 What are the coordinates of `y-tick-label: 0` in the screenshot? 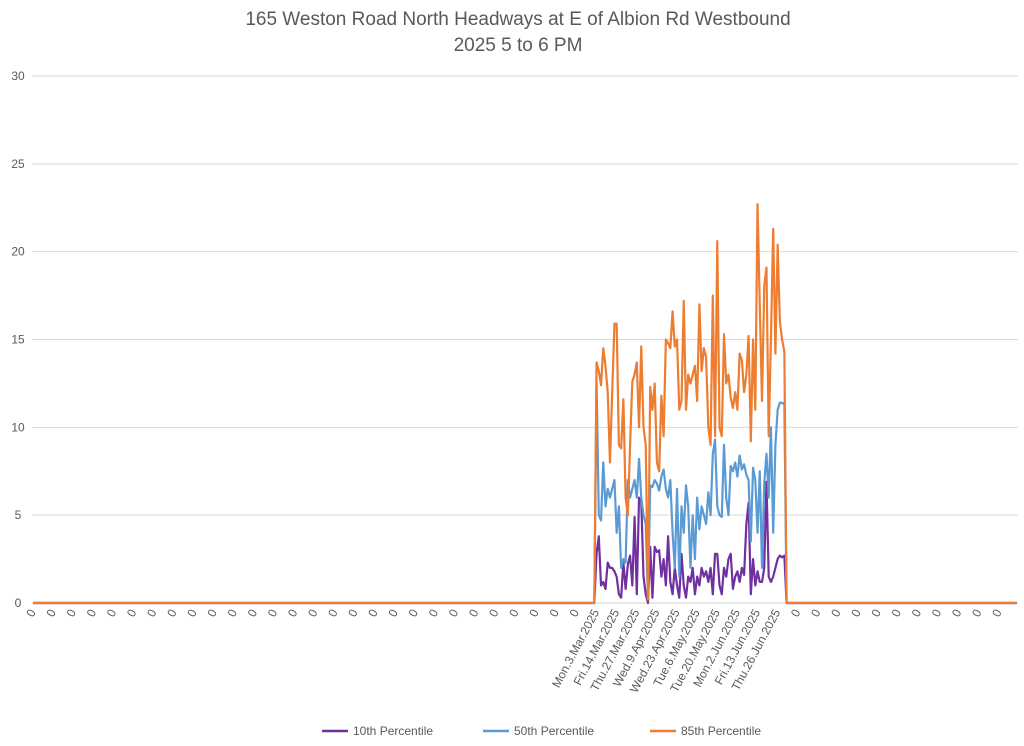 It's located at (18, 603).